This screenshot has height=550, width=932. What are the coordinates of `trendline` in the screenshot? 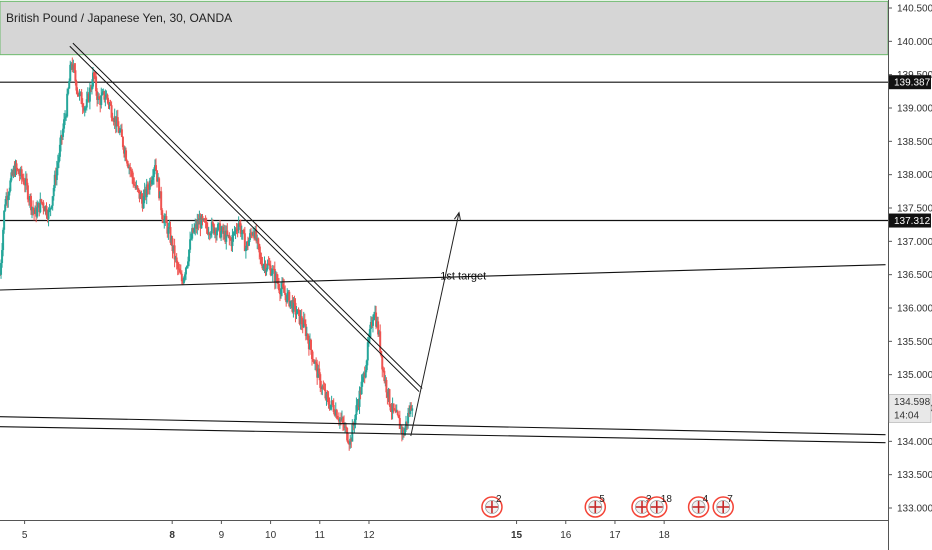 It's located at (443, 435).